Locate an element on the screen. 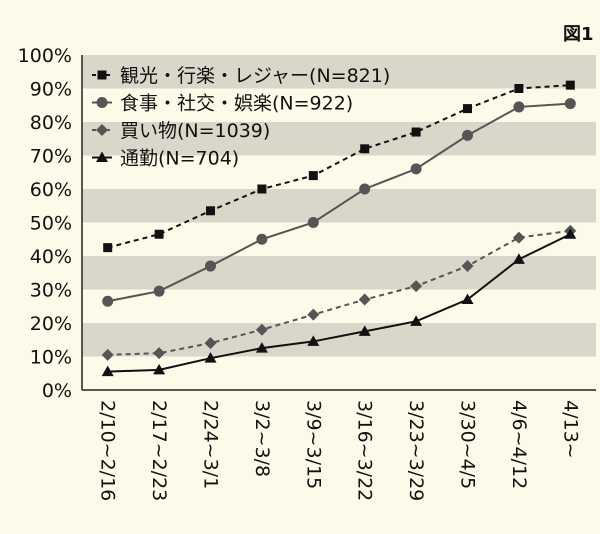 This screenshot has width=600, height=534. legend-item: 食事・社交・娯楽(N=922) is located at coordinates (222, 104).